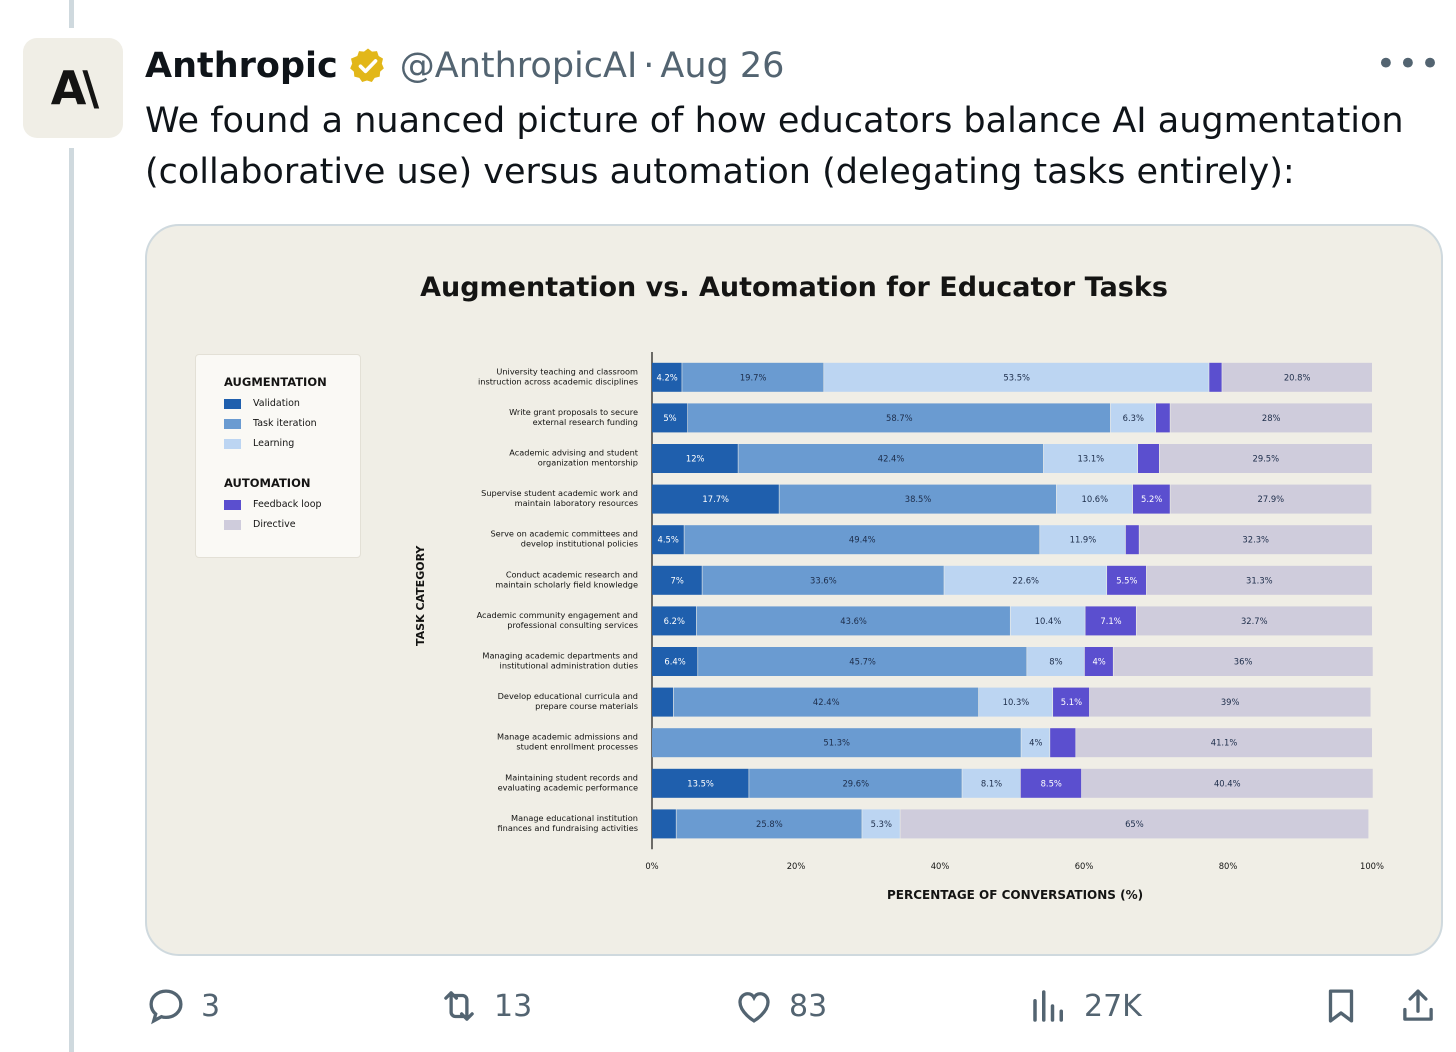 The width and height of the screenshot is (1456, 1052). Describe the element at coordinates (273, 504) in the screenshot. I see `legend-item-feedback-loop: Feedback loop` at that location.